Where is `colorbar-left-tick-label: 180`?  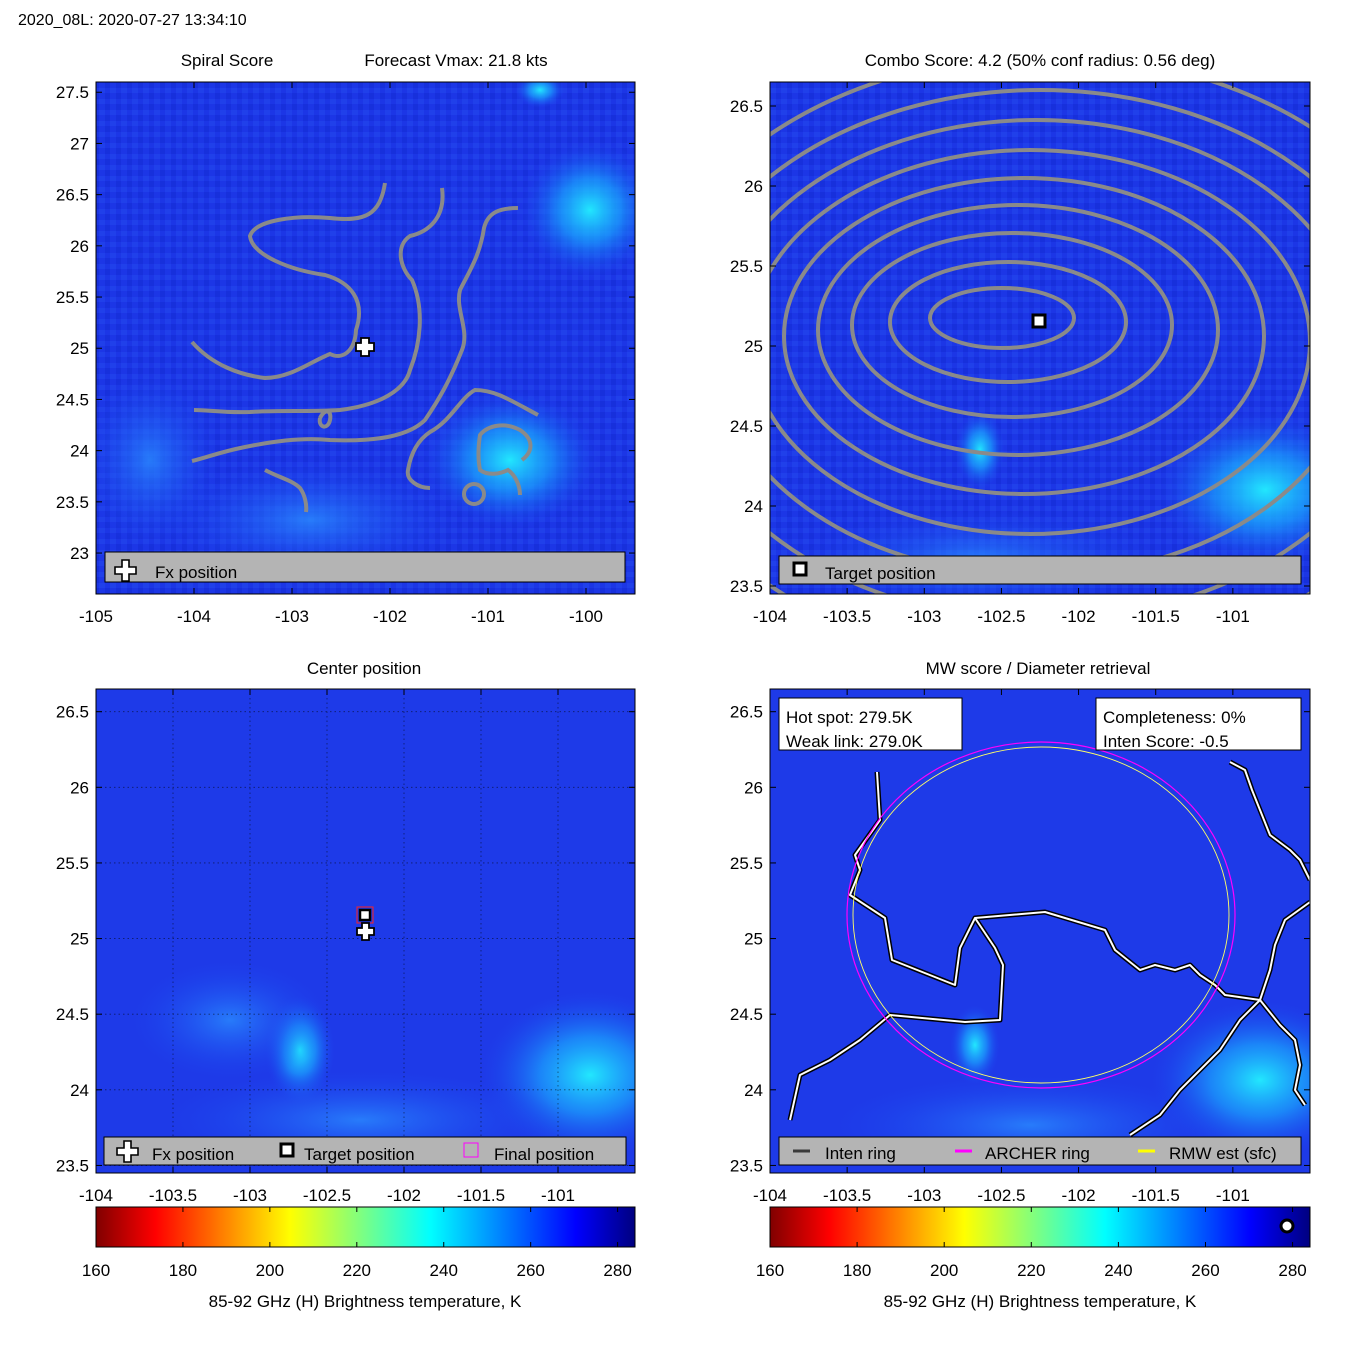 colorbar-left-tick-label: 180 is located at coordinates (183, 1270).